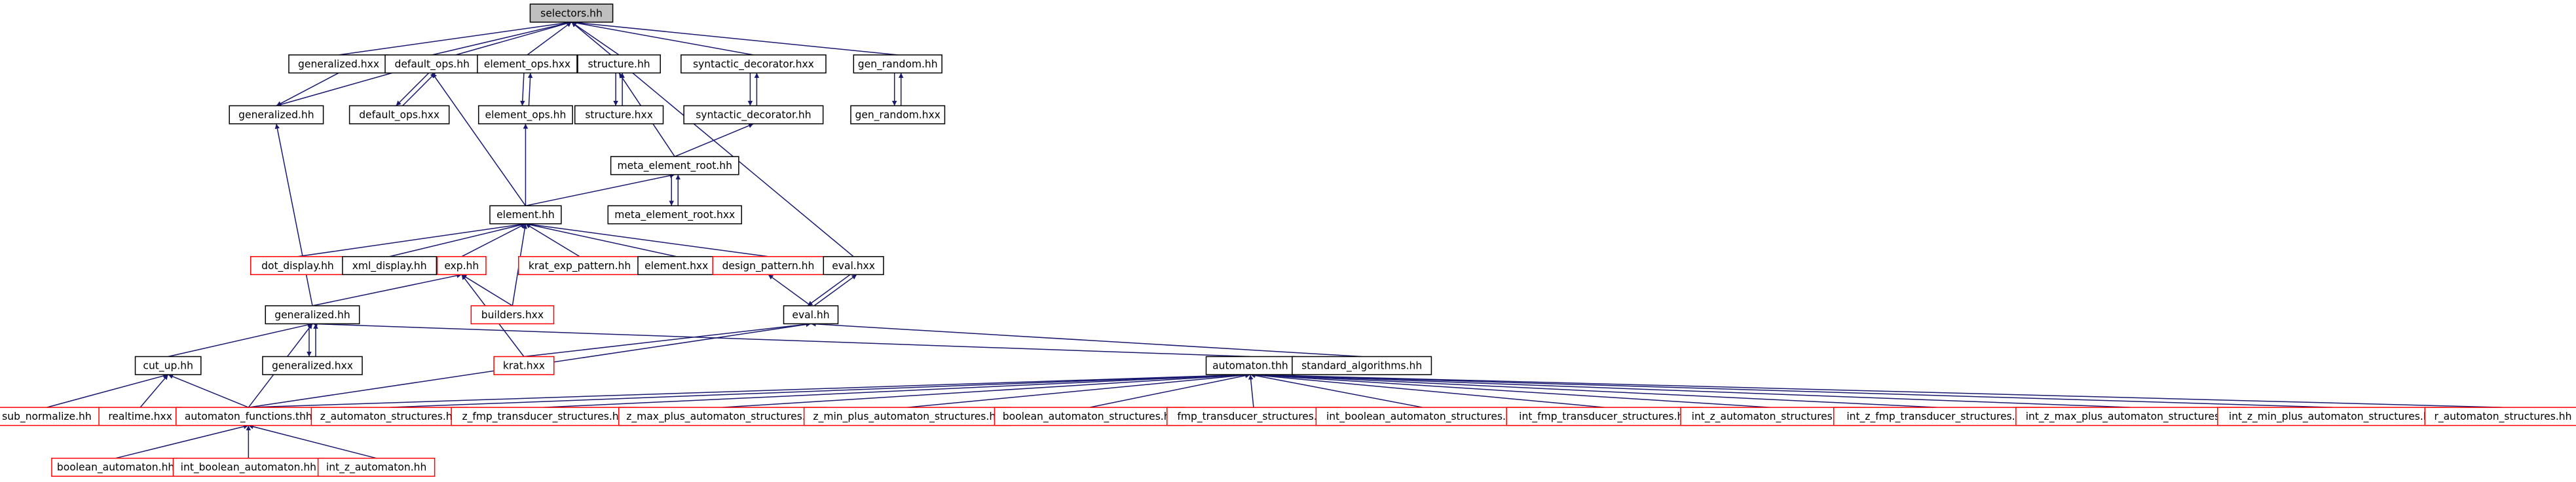 The image size is (2576, 482). Describe the element at coordinates (389, 417) in the screenshot. I see `node-label: z_automaton_structures.hh` at that location.